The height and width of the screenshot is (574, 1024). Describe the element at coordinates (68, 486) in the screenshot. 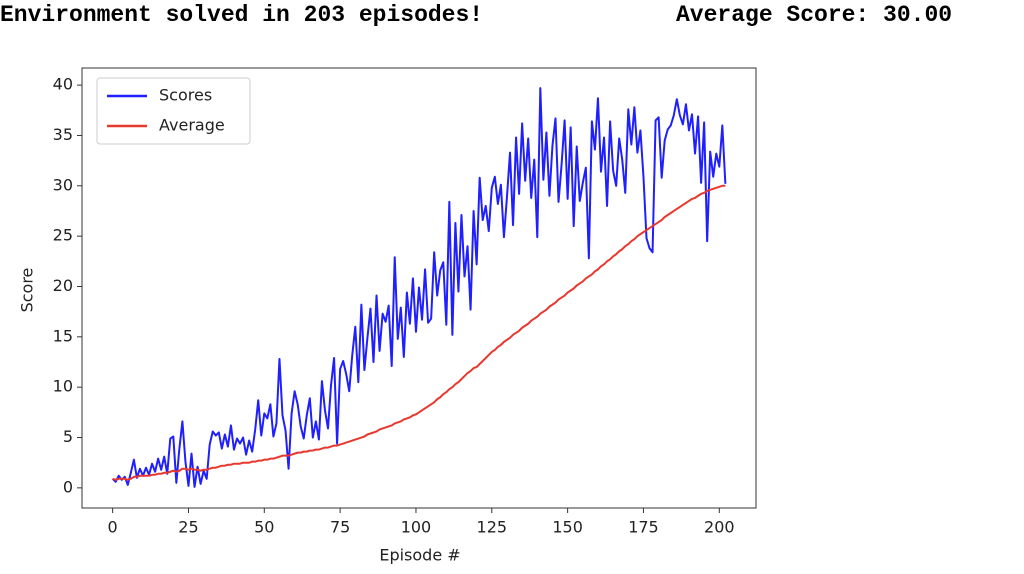

I see `y-tick-label: 0` at that location.